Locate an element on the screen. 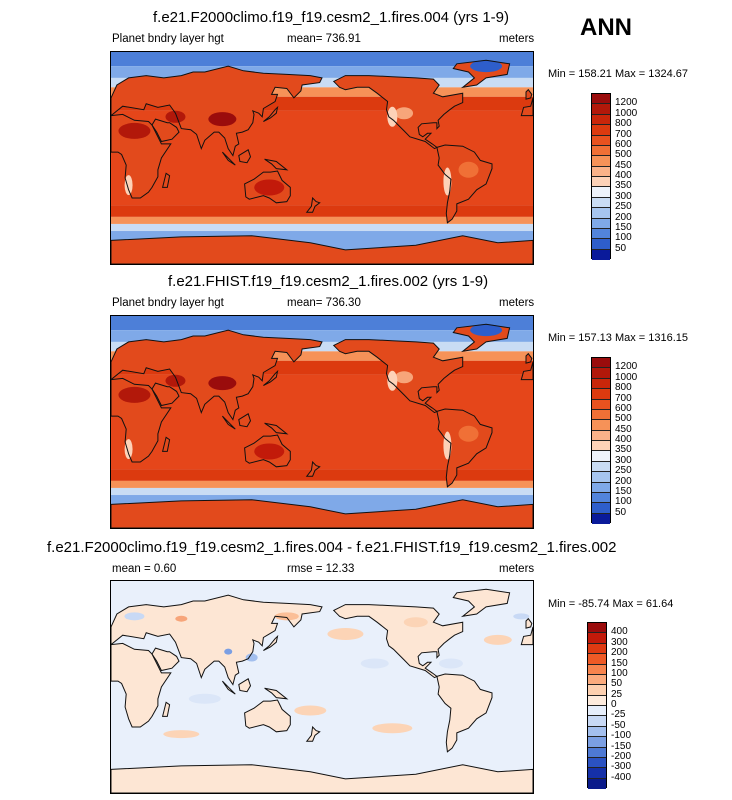  iran-high is located at coordinates (175, 380).